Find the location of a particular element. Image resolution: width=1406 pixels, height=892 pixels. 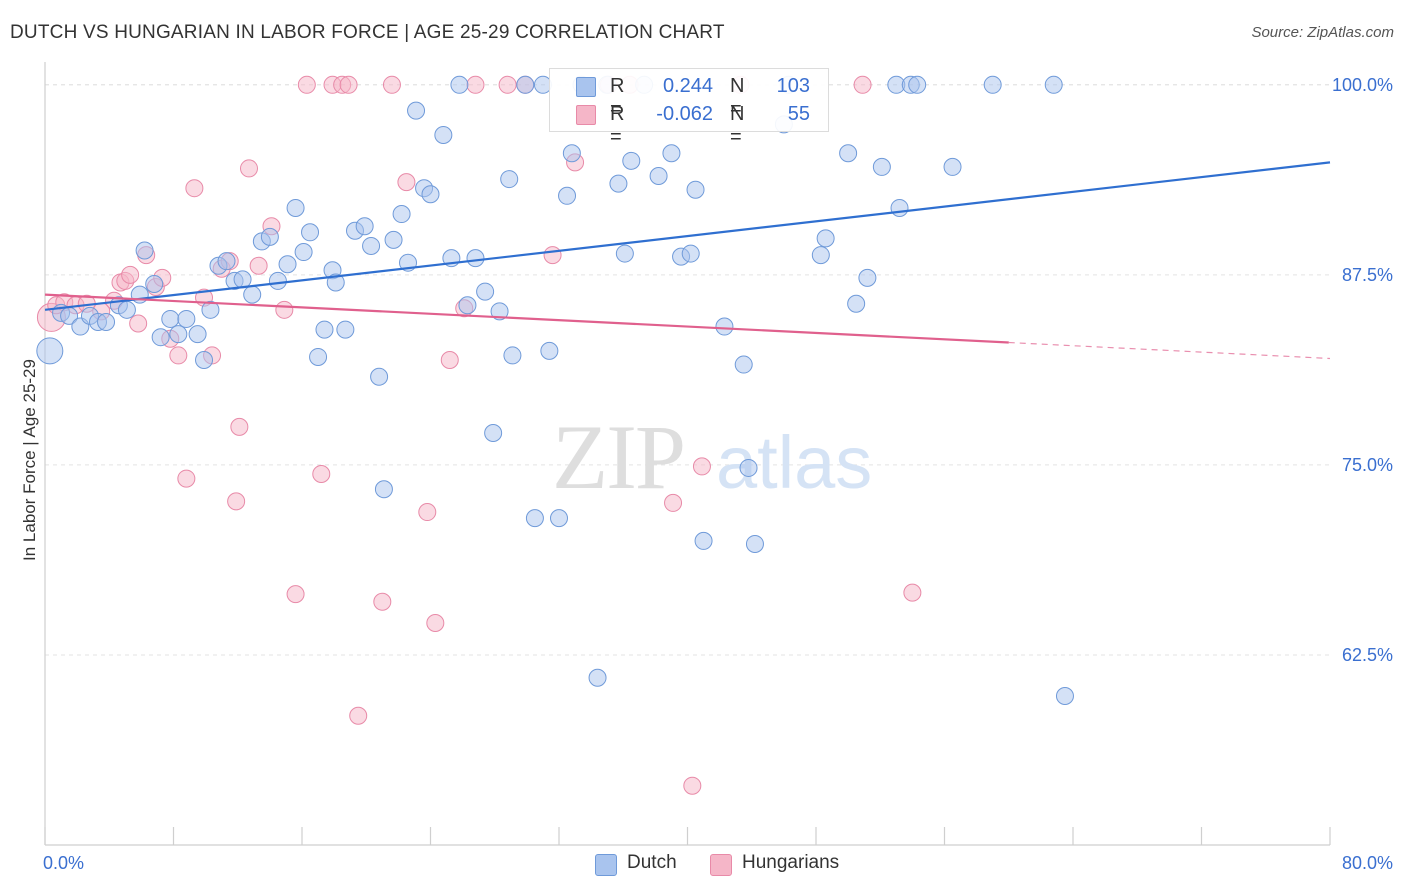

source-note: Source: ZipAtlas.com is located at coordinates (1322, 32).